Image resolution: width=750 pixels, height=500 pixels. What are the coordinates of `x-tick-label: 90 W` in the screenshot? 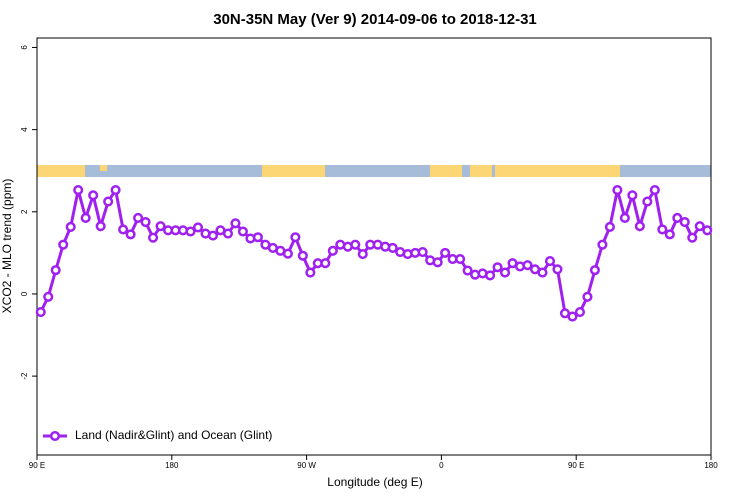 It's located at (306, 465).